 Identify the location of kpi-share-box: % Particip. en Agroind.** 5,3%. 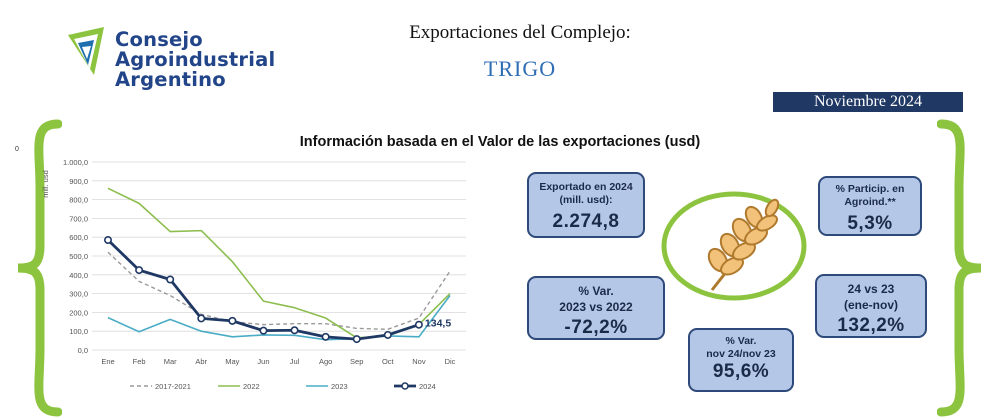
(870, 206).